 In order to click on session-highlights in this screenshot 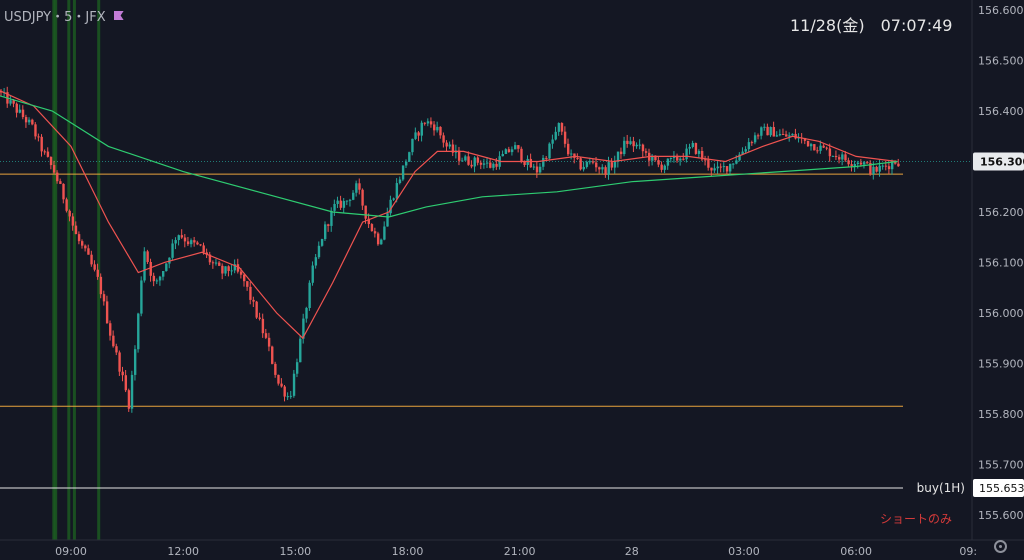, I will do `click(76, 270)`.